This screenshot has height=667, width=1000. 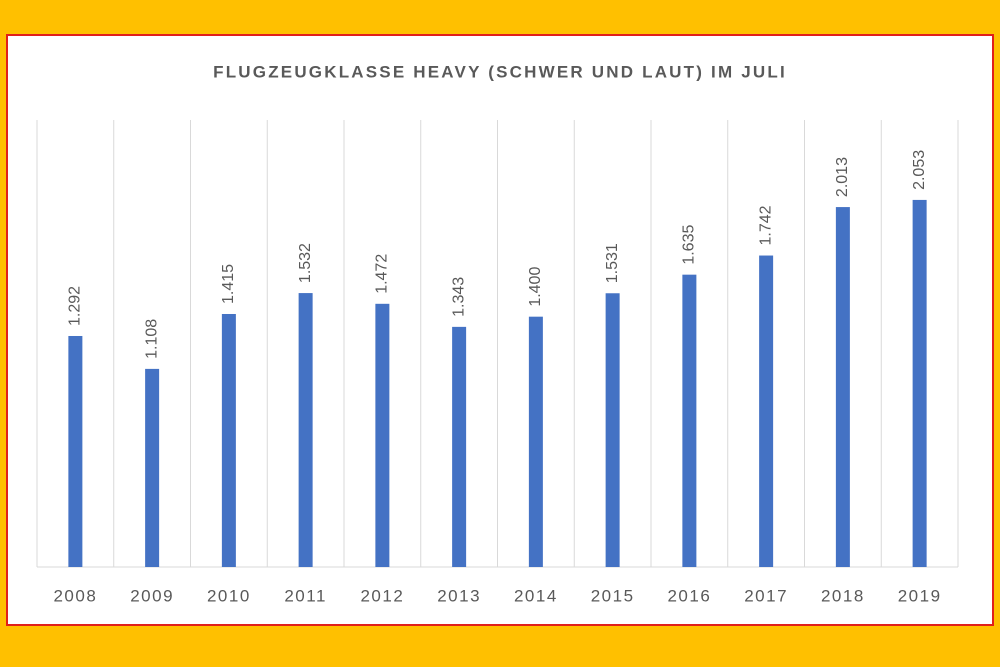 I want to click on x-tick-label: 2015, so click(x=613, y=595).